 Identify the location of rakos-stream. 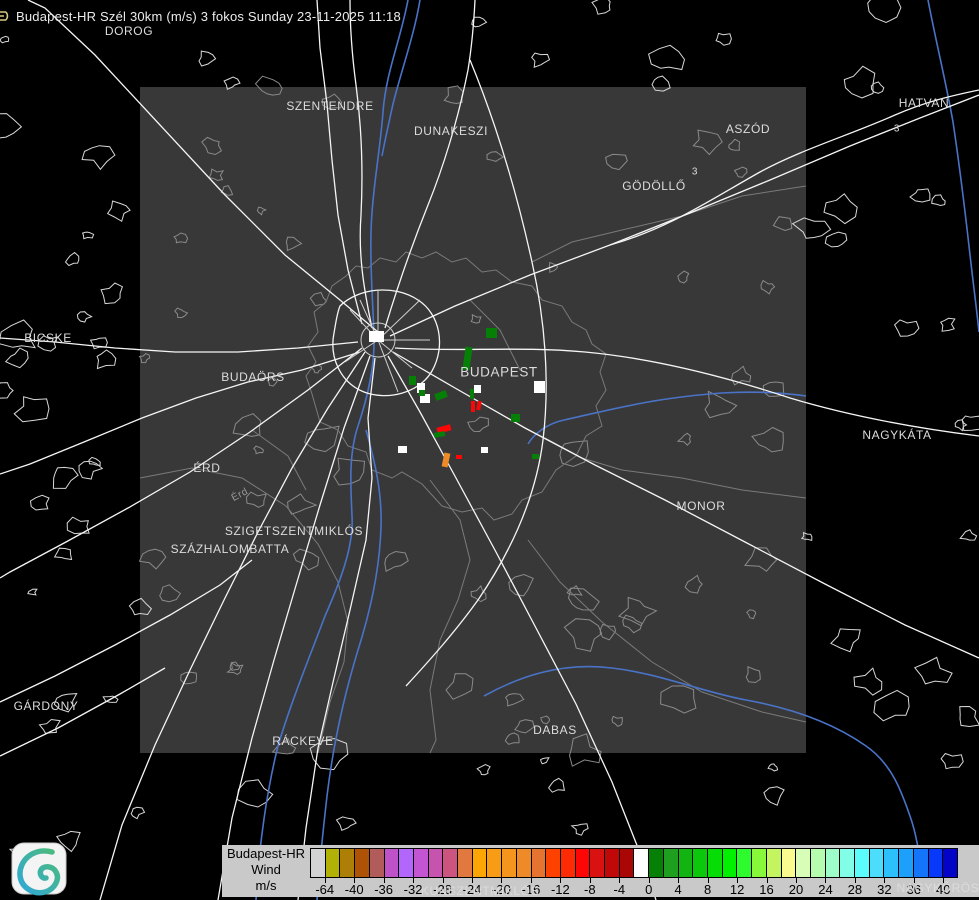
(667, 418).